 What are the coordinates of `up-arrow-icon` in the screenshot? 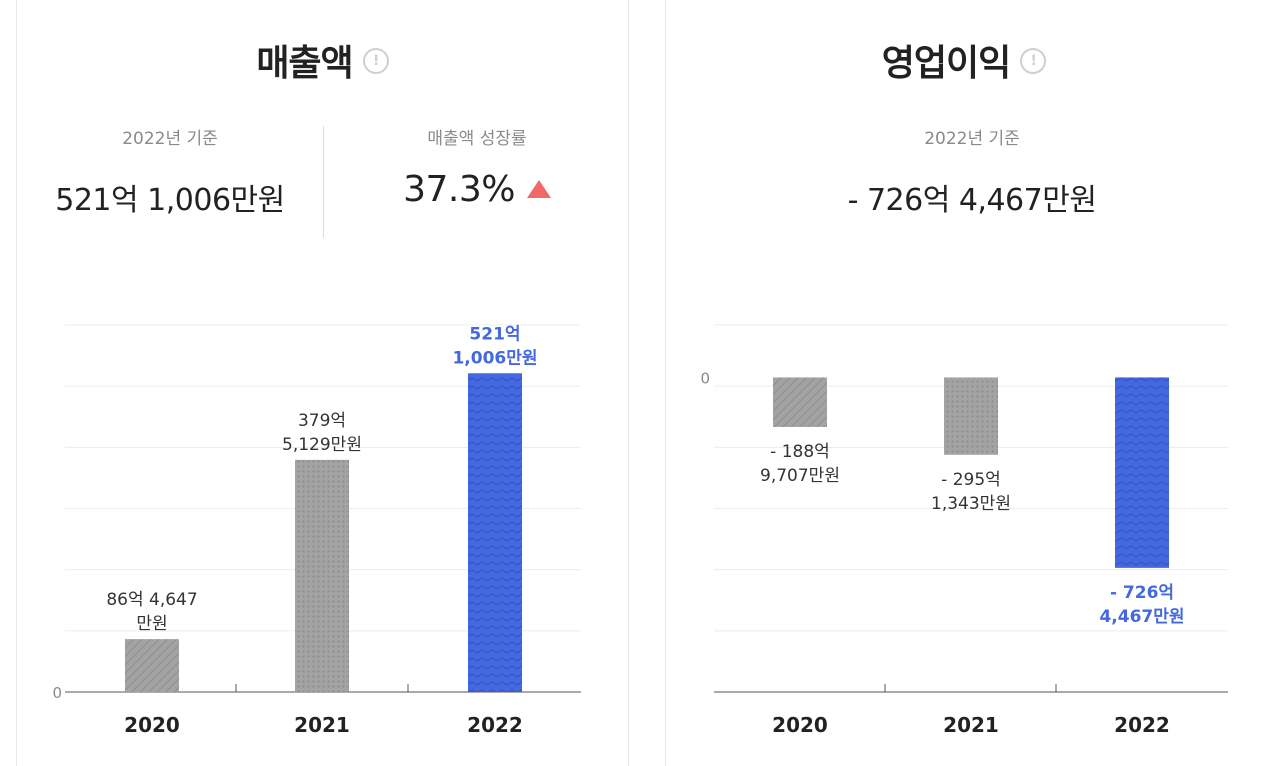 It's located at (538, 189).